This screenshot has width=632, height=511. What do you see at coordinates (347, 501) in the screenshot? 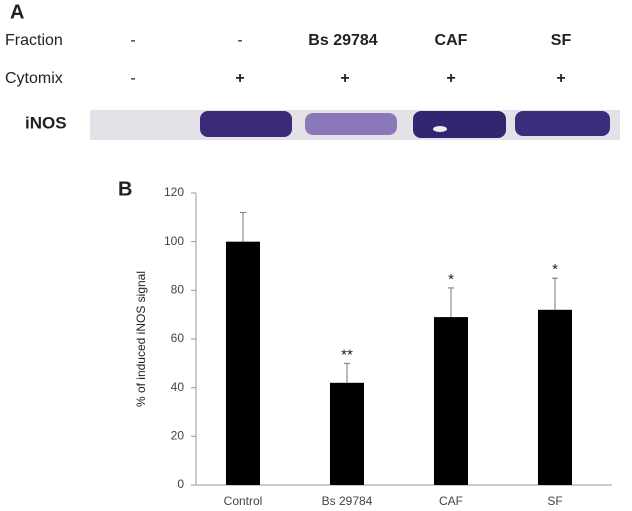
I see `x-tick-label: Bs 29784` at bounding box center [347, 501].